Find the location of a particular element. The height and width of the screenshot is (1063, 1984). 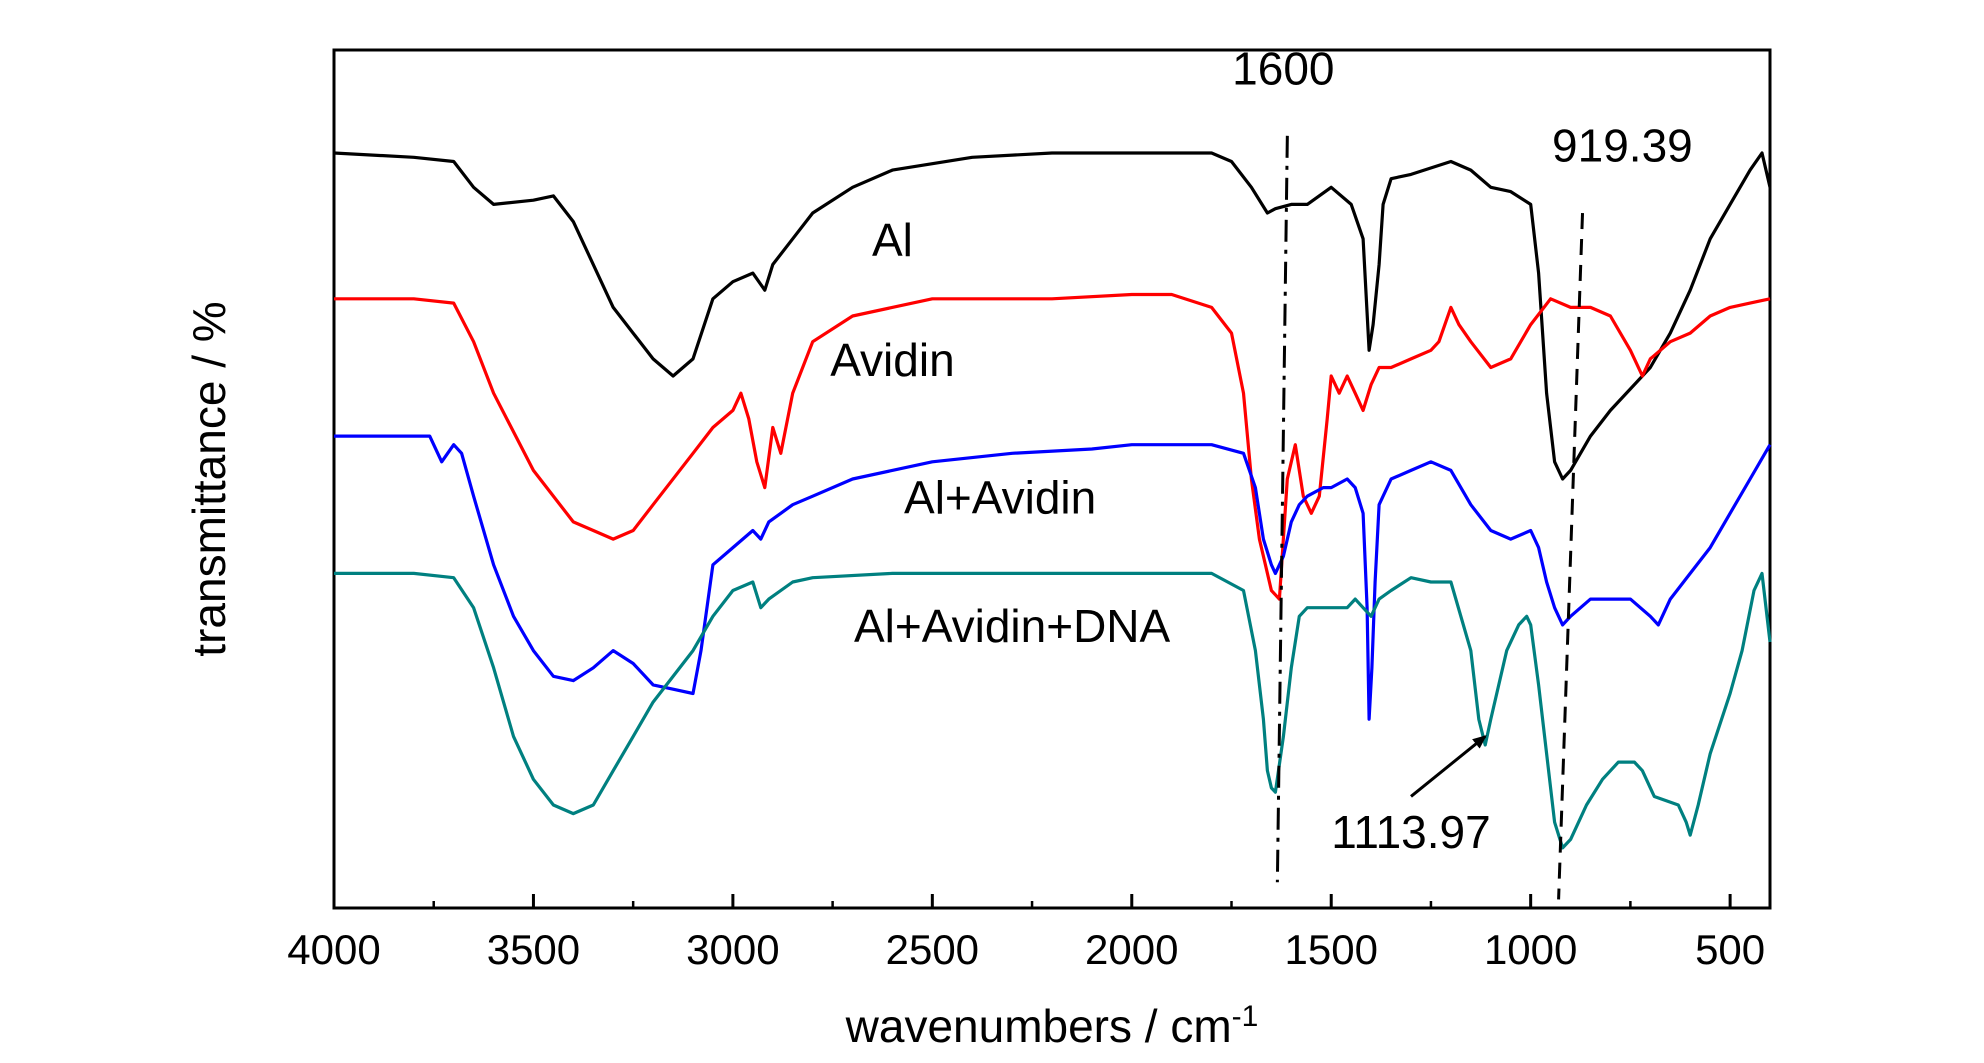

peak-arrow is located at coordinates (1448, 766).